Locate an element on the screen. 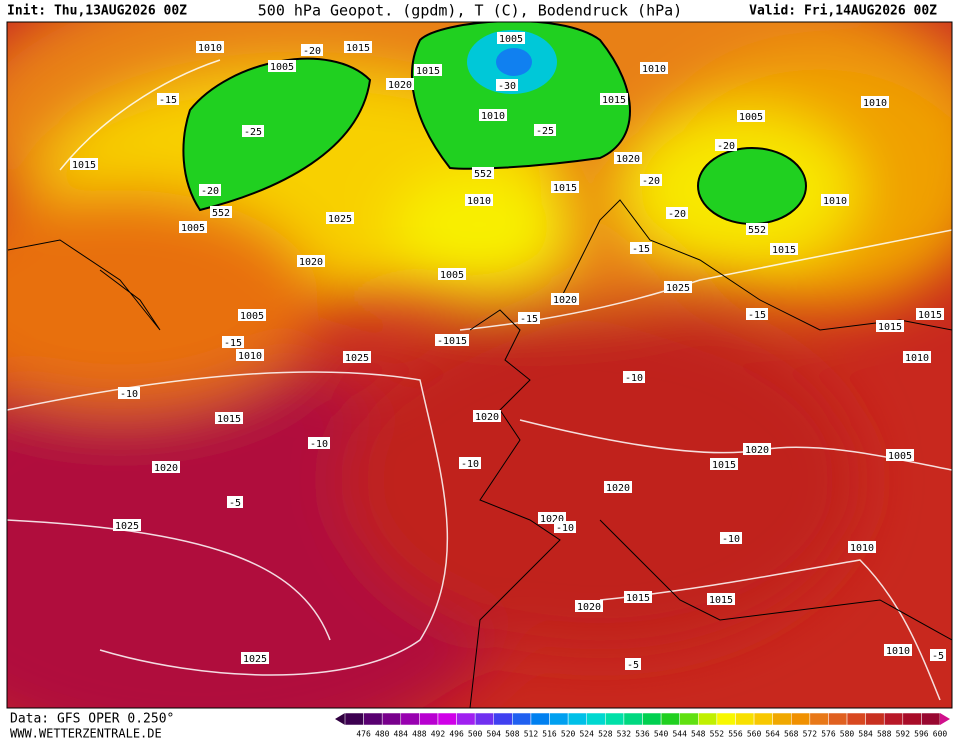 Image resolution: width=959 pixels, height=745 pixels. scale-label: 588 is located at coordinates (884, 734).